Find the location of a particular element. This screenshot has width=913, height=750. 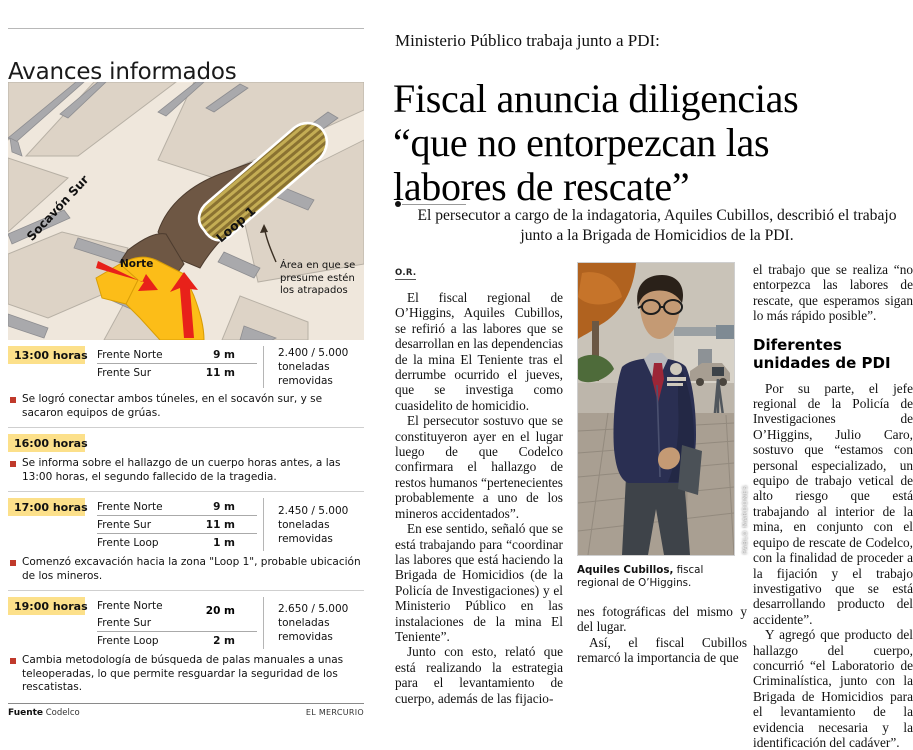

source-row: Fuente Codelco EL MERCURIO is located at coordinates (186, 713).